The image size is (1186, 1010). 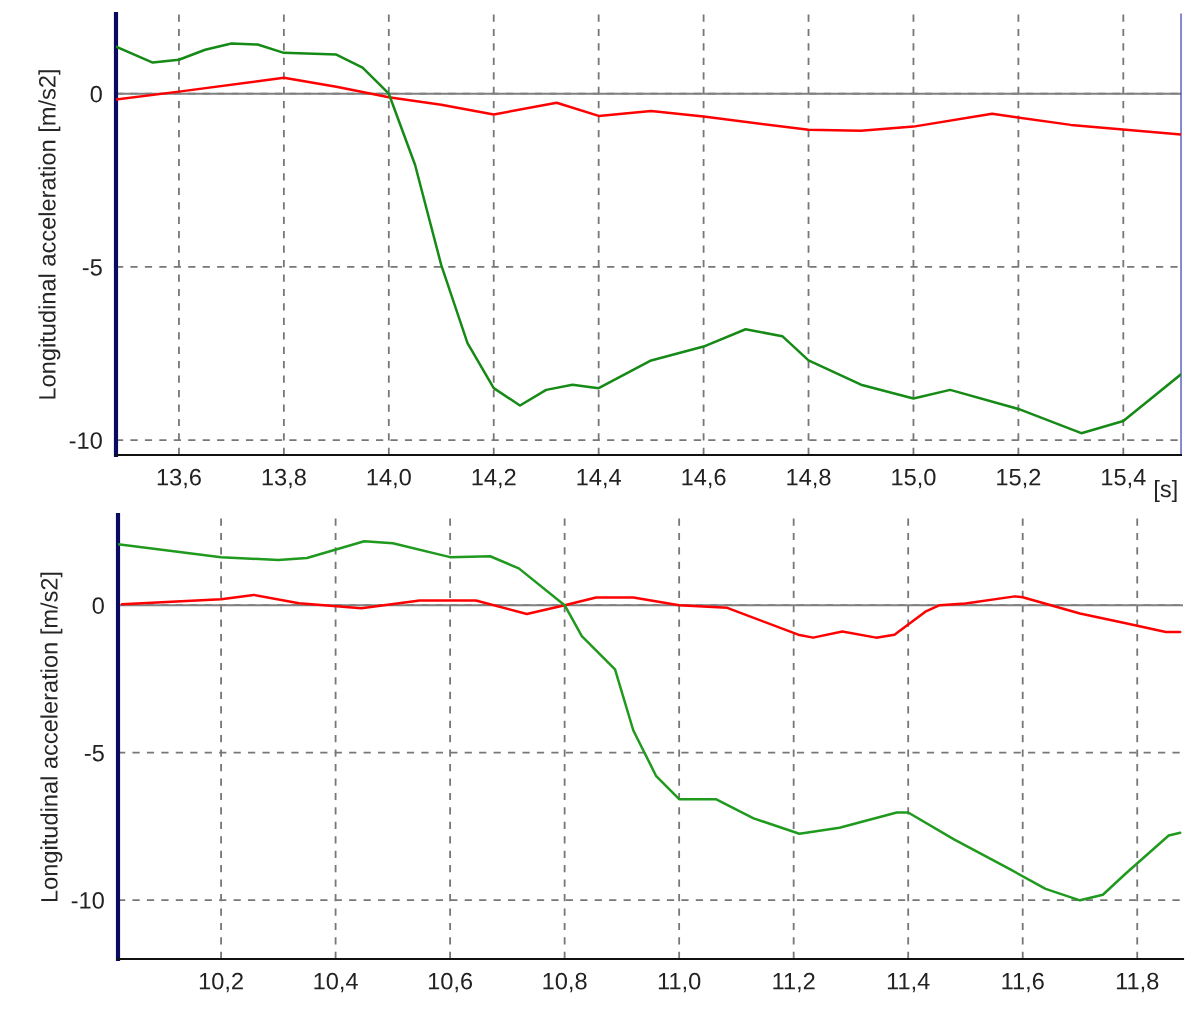 I want to click on x-tick-label: 10,6, so click(x=450, y=982).